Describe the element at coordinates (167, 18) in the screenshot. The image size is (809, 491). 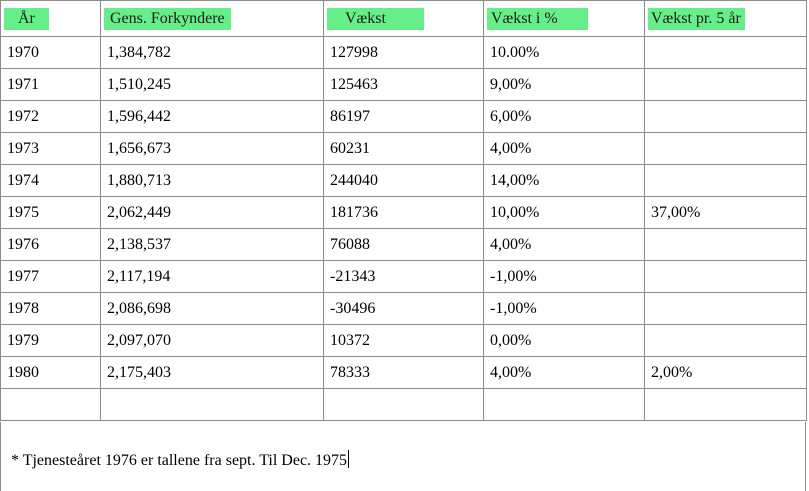
I see `header-label-avg-publishers: Gens. Forkyndere` at that location.